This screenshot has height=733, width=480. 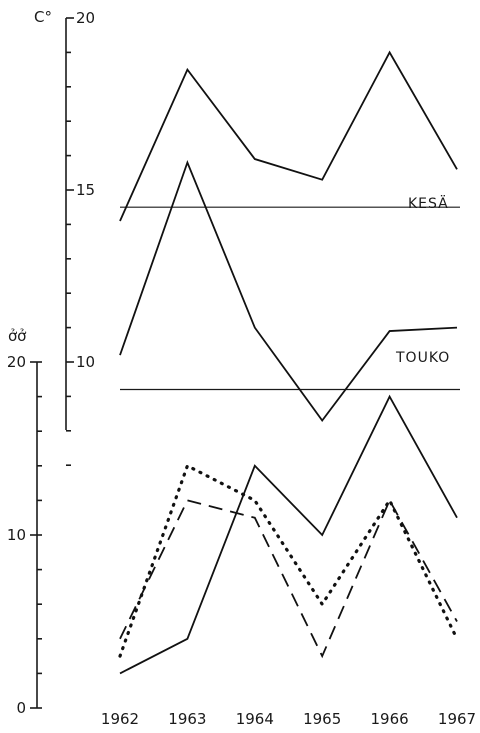 I want to click on x-tick-label: 1965, so click(x=322, y=719).